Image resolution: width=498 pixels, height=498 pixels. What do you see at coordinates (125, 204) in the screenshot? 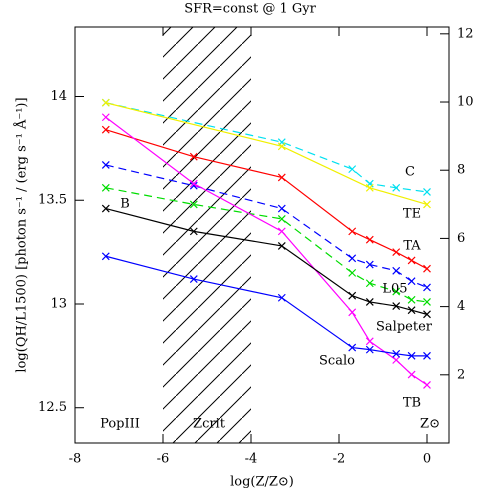
I see `annotation: B` at bounding box center [125, 204].